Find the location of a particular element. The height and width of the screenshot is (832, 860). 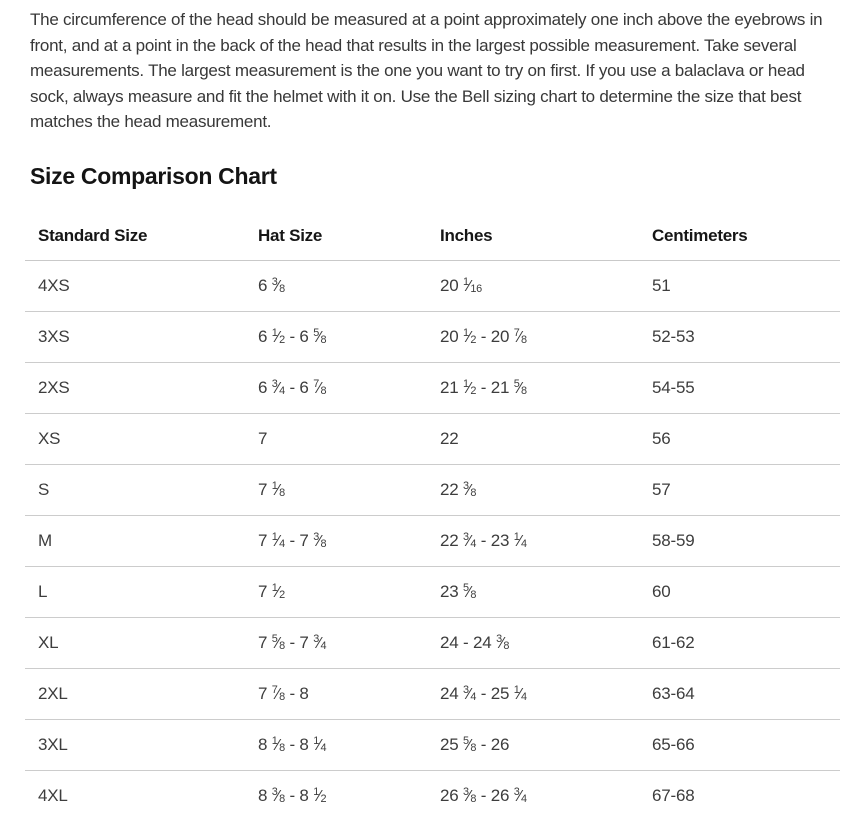

cell-centimeters: 54-55 is located at coordinates (739, 388).